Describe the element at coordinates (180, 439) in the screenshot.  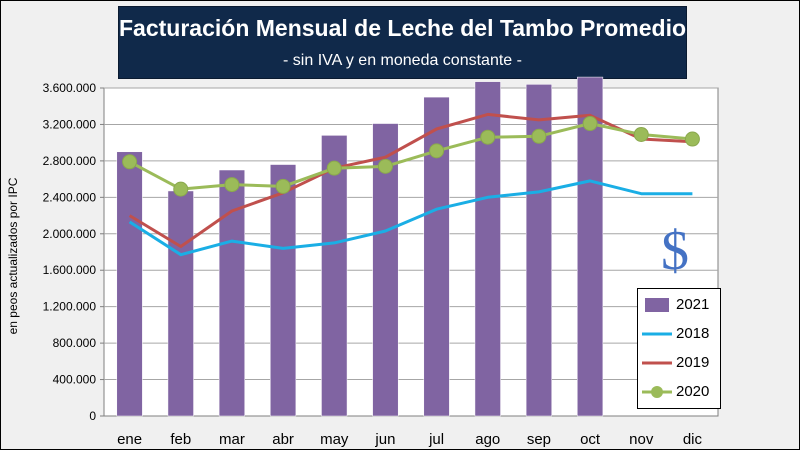
I see `x-tick-label-feb: feb` at that location.